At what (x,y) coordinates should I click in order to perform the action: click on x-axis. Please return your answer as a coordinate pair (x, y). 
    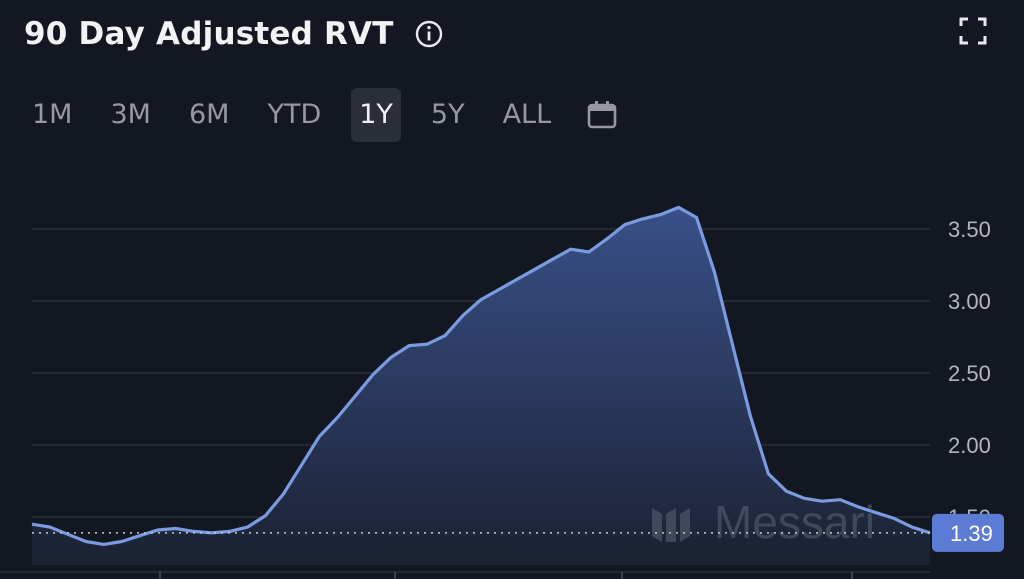
    Looking at the image, I should click on (465, 575).